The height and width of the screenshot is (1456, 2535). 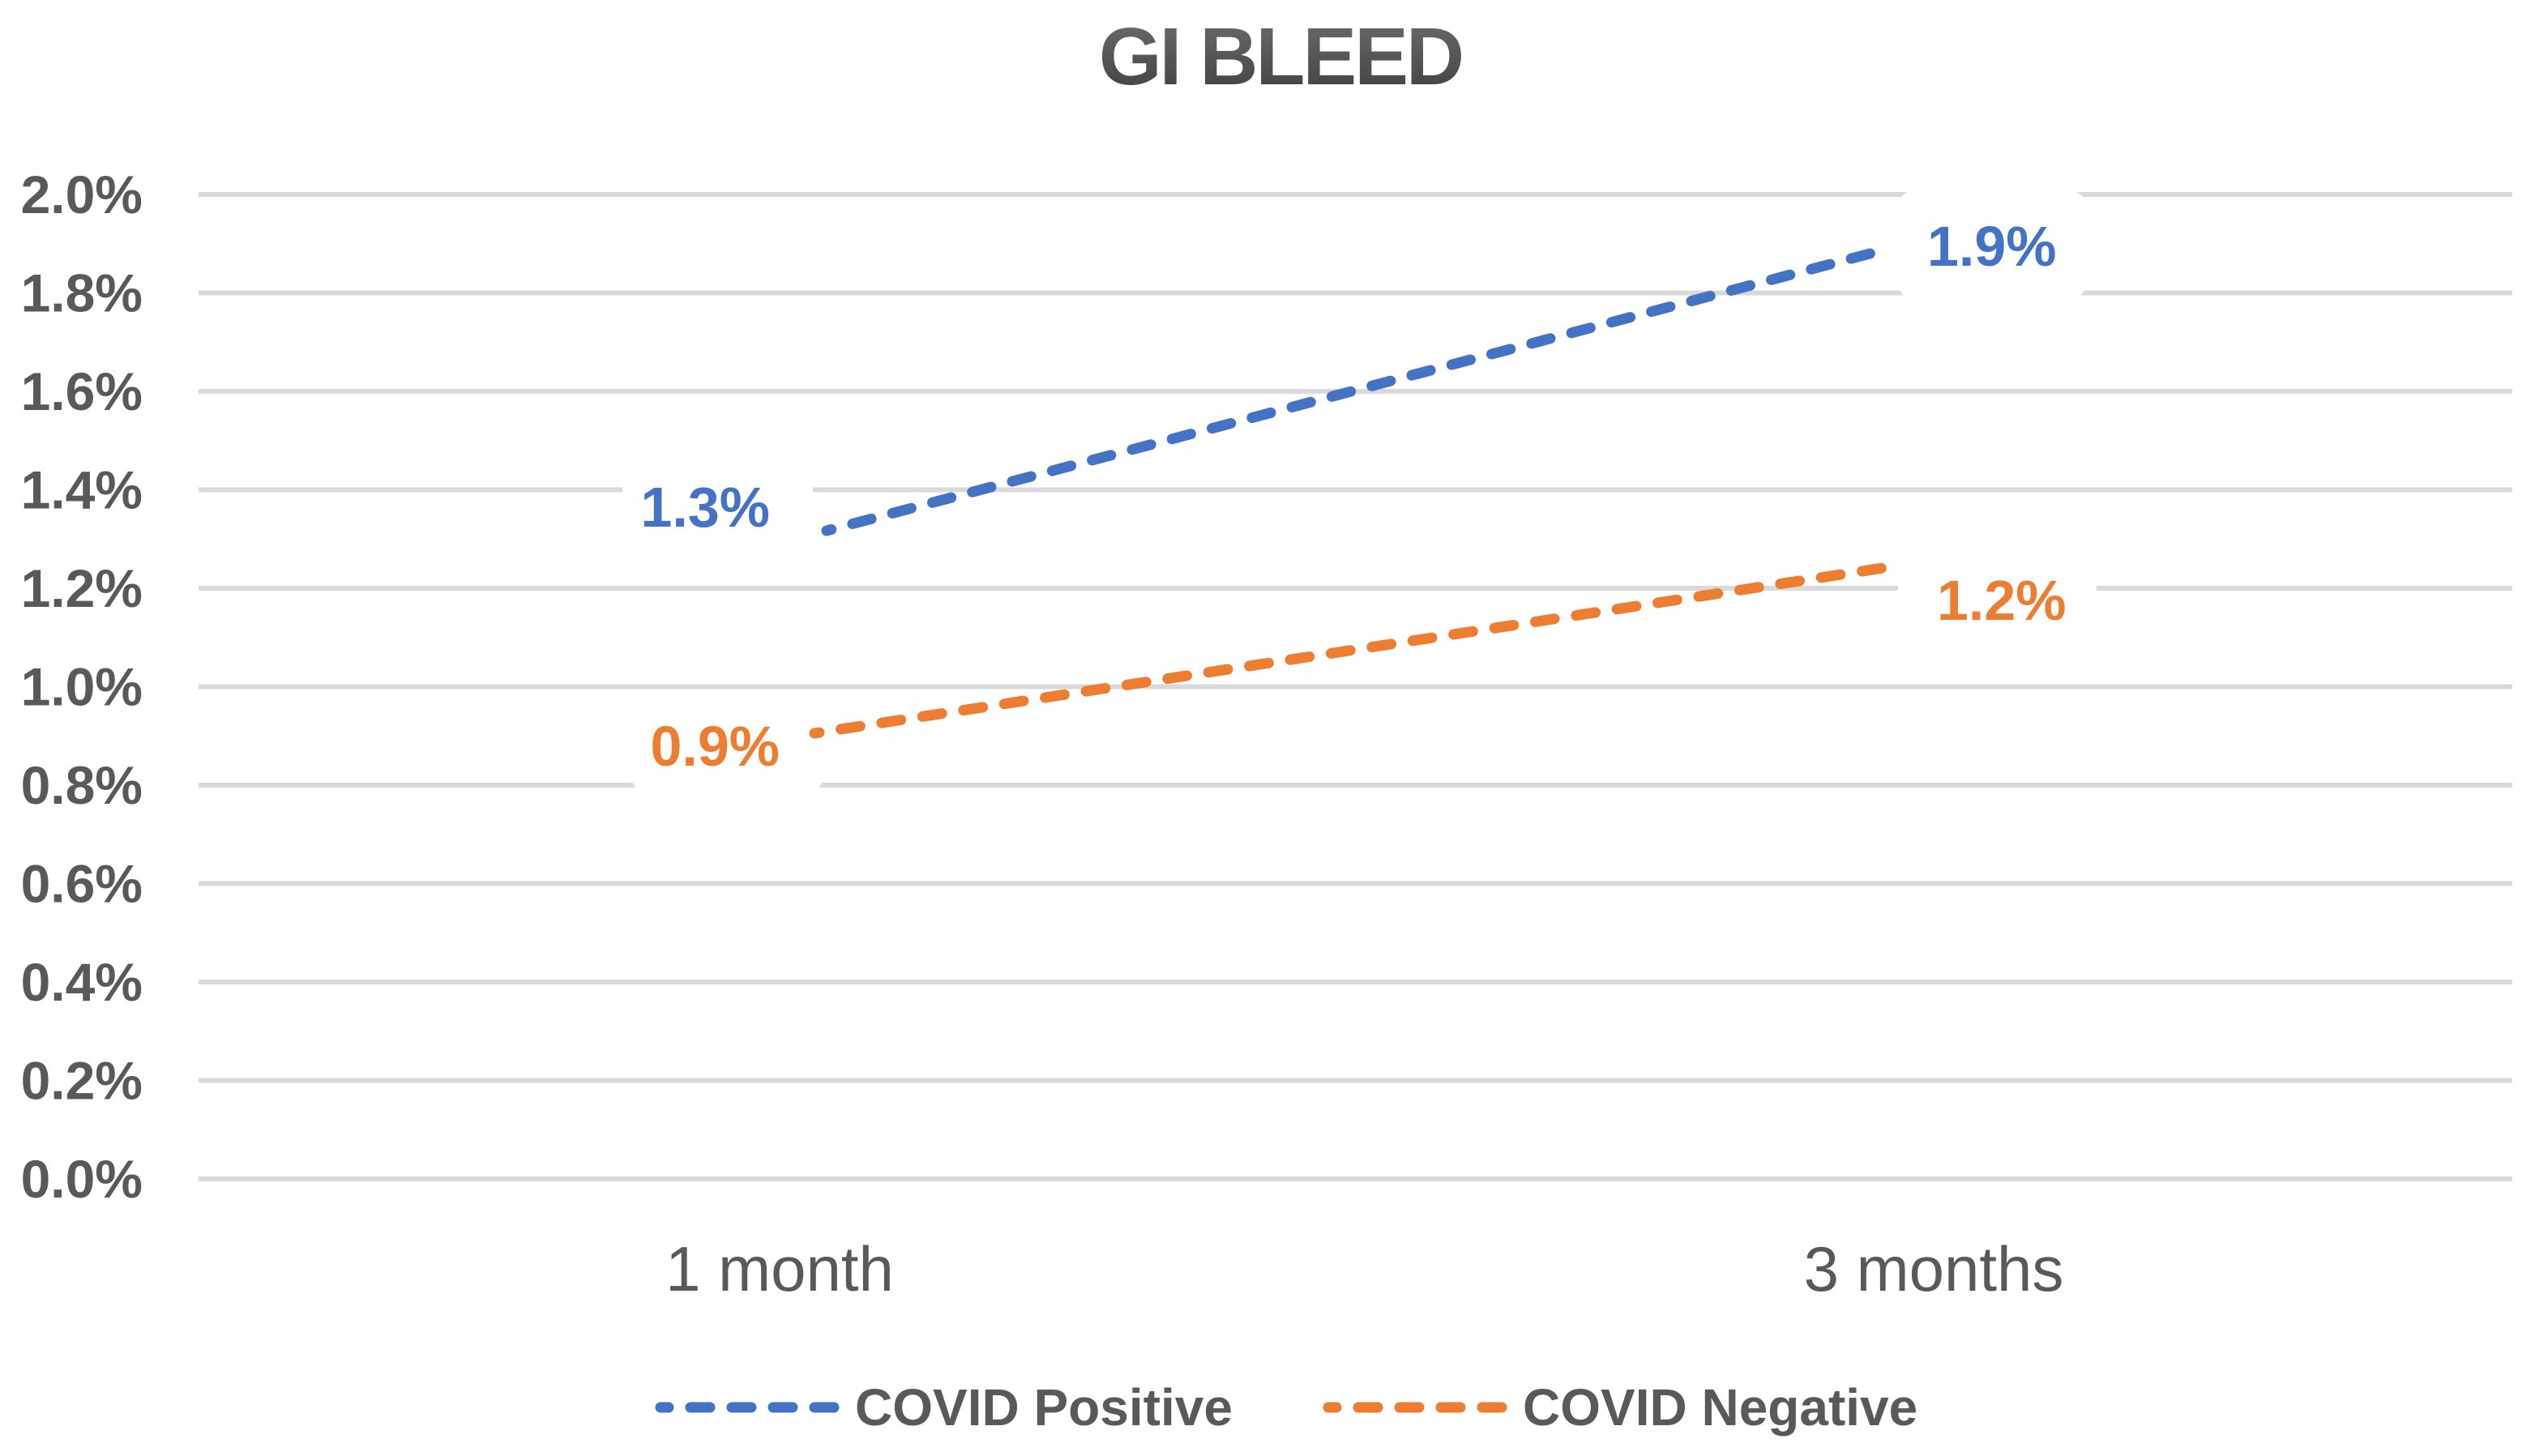 I want to click on legend-entry-covid-positive: COVID Positive, so click(x=944, y=1407).